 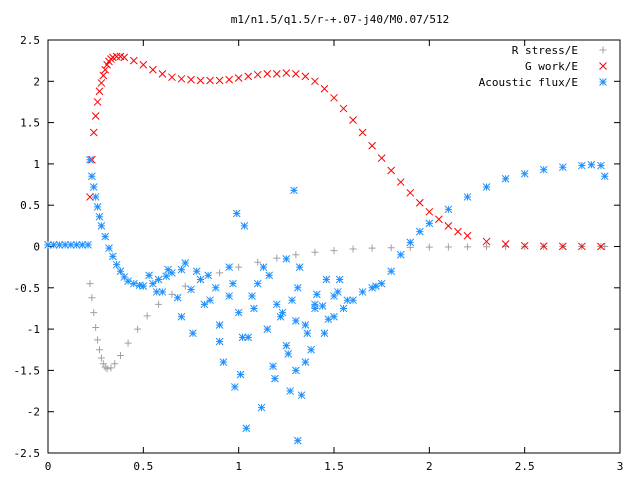 What do you see at coordinates (27, 453) in the screenshot?
I see `y-tick-label: -2.5` at bounding box center [27, 453].